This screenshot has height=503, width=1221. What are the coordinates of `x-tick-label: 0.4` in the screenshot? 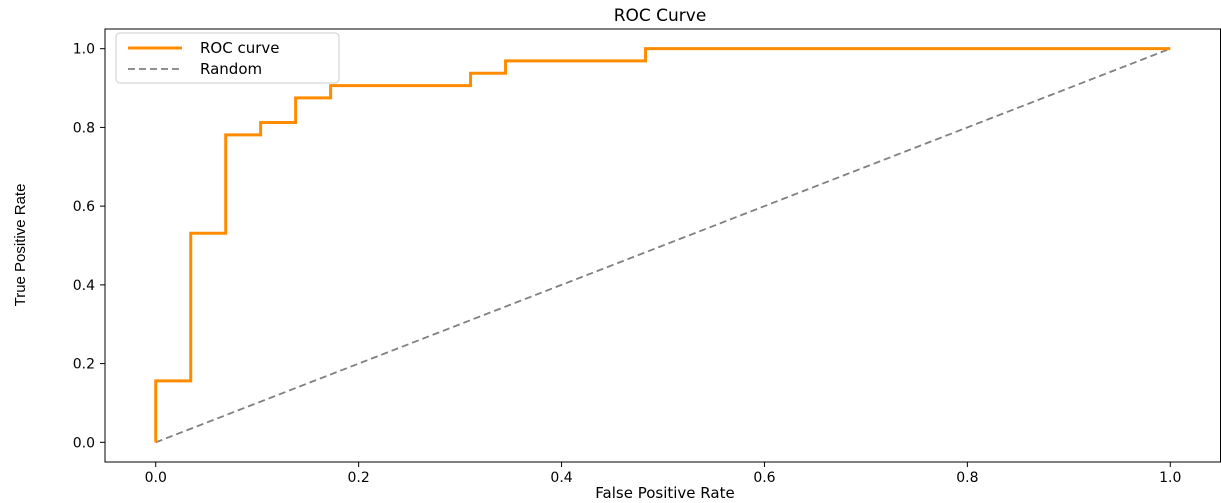 It's located at (561, 478).